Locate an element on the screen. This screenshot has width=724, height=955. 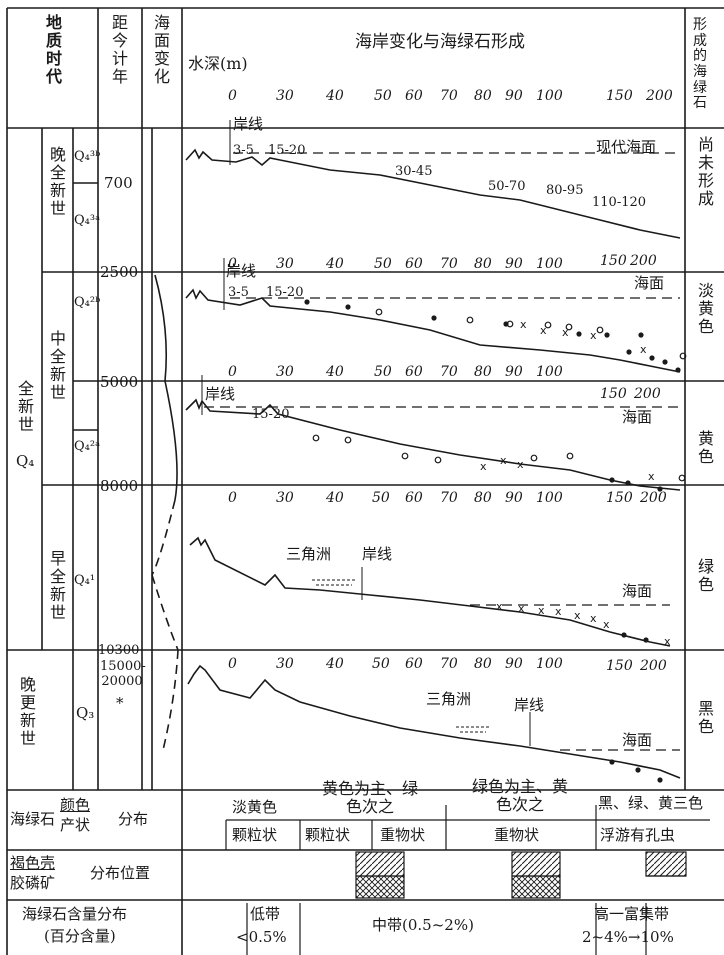
color-pale-yellow: 淡黄色 is located at coordinates (255, 807).